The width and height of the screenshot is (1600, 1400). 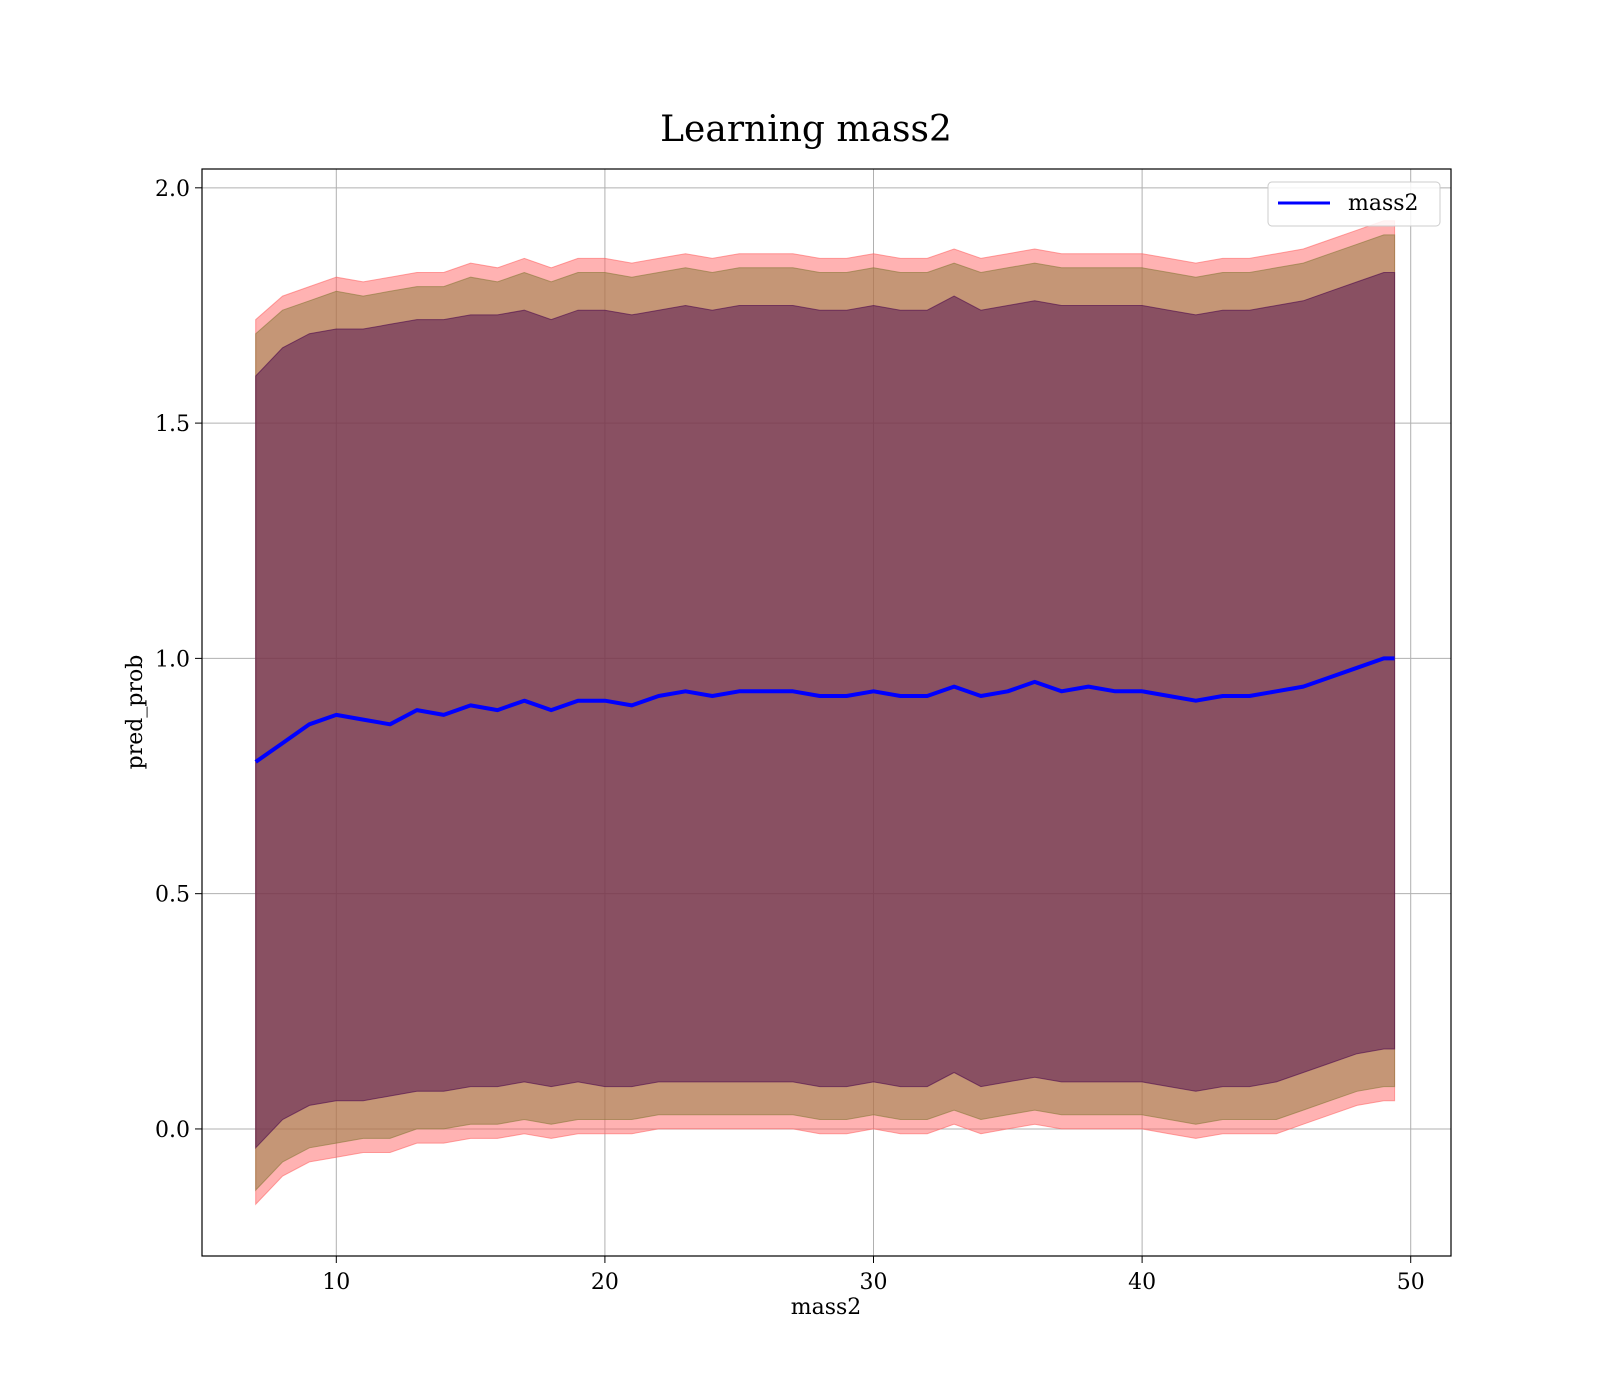 What do you see at coordinates (1142, 1282) in the screenshot?
I see `x-tick-label: 40` at bounding box center [1142, 1282].